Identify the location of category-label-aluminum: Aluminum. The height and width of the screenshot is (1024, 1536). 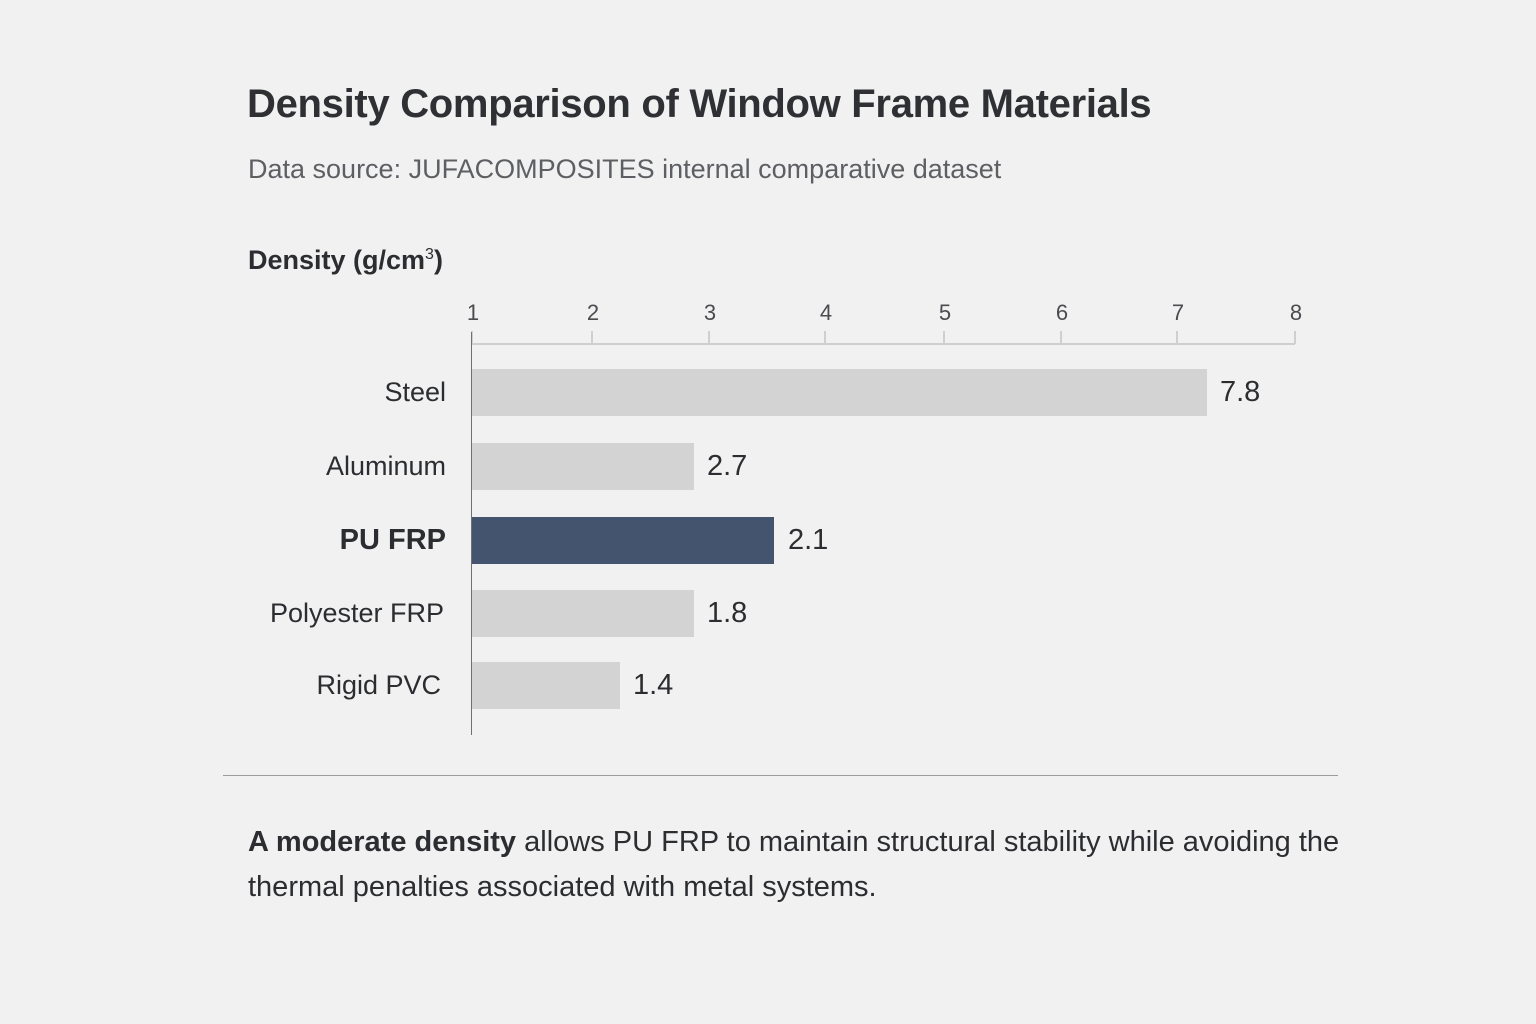
(385, 466).